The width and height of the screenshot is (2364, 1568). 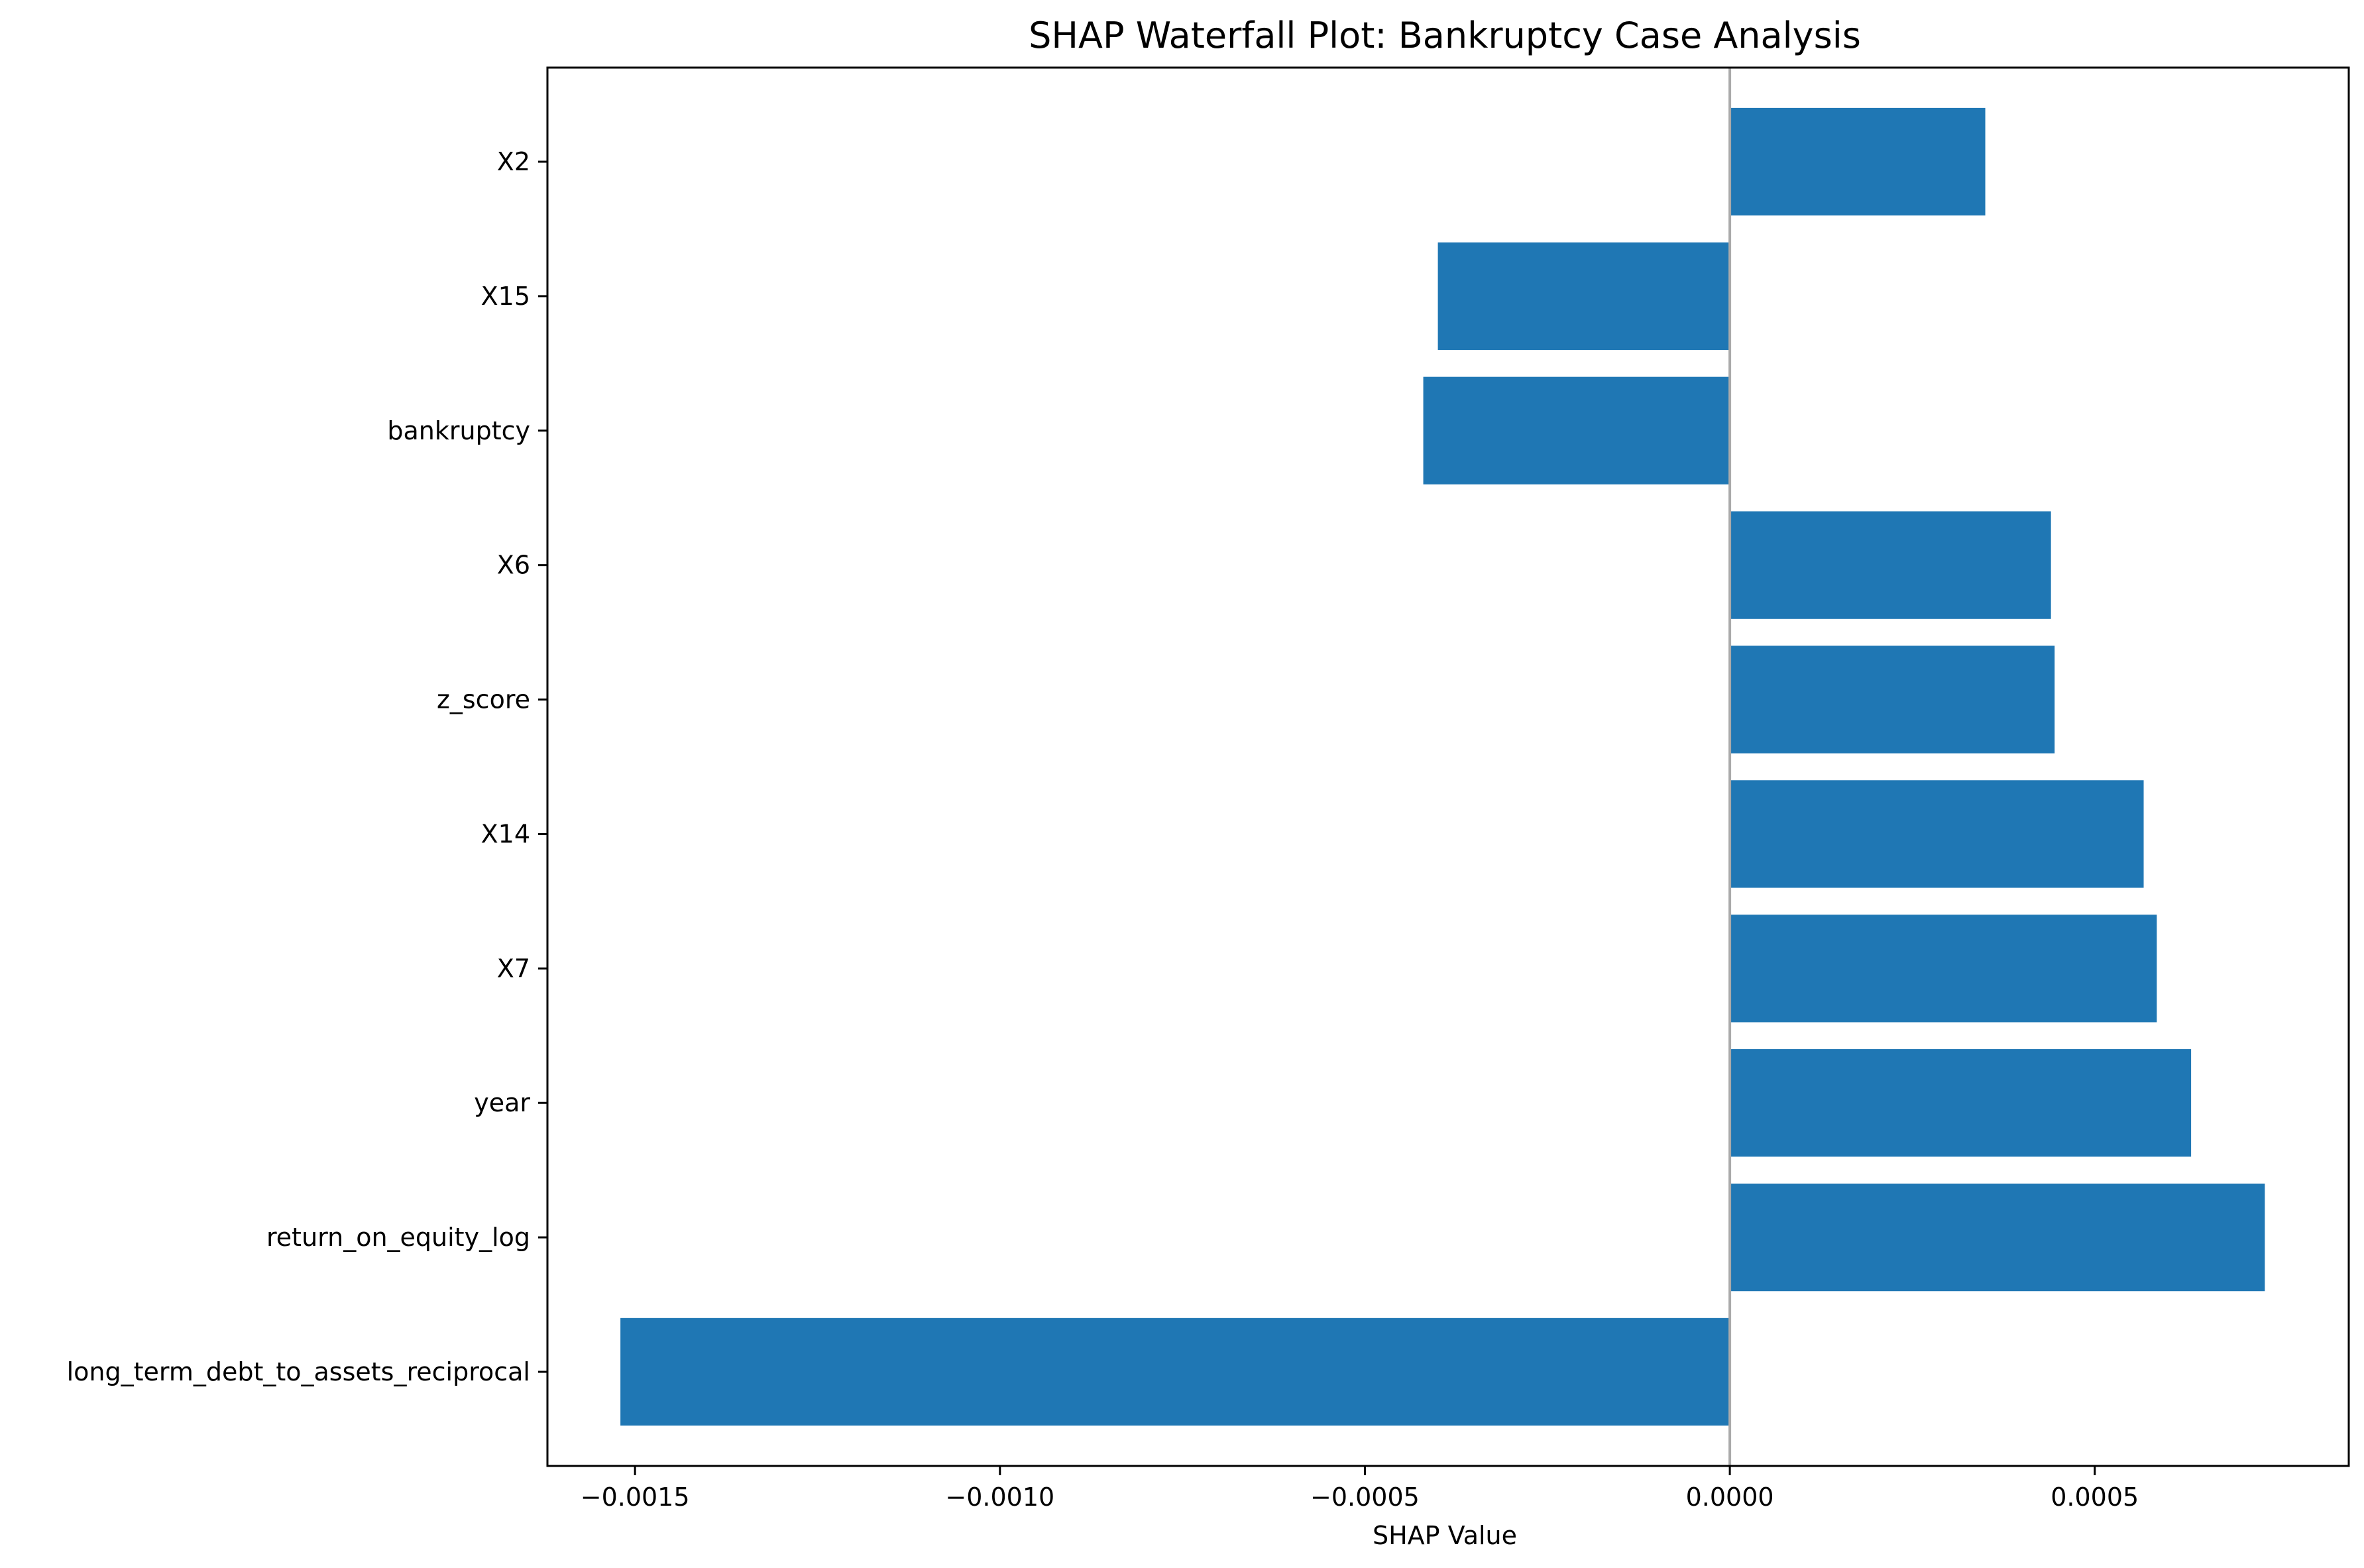 I want to click on bar-long_term_debt_to_assets_reciprocal, so click(x=1175, y=1372).